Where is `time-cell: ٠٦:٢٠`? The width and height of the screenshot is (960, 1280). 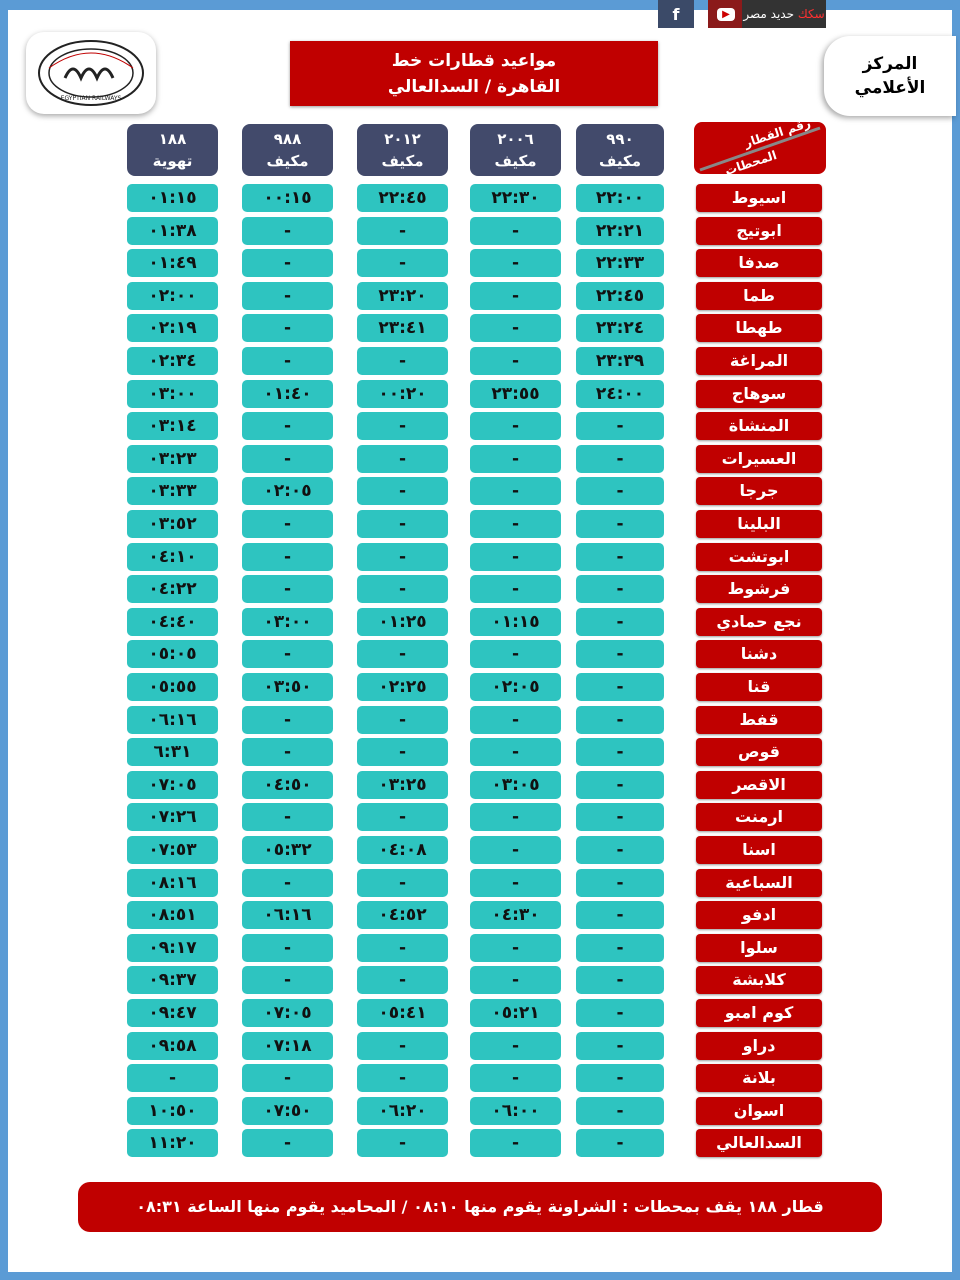 time-cell: ٠٦:٢٠ is located at coordinates (402, 1110).